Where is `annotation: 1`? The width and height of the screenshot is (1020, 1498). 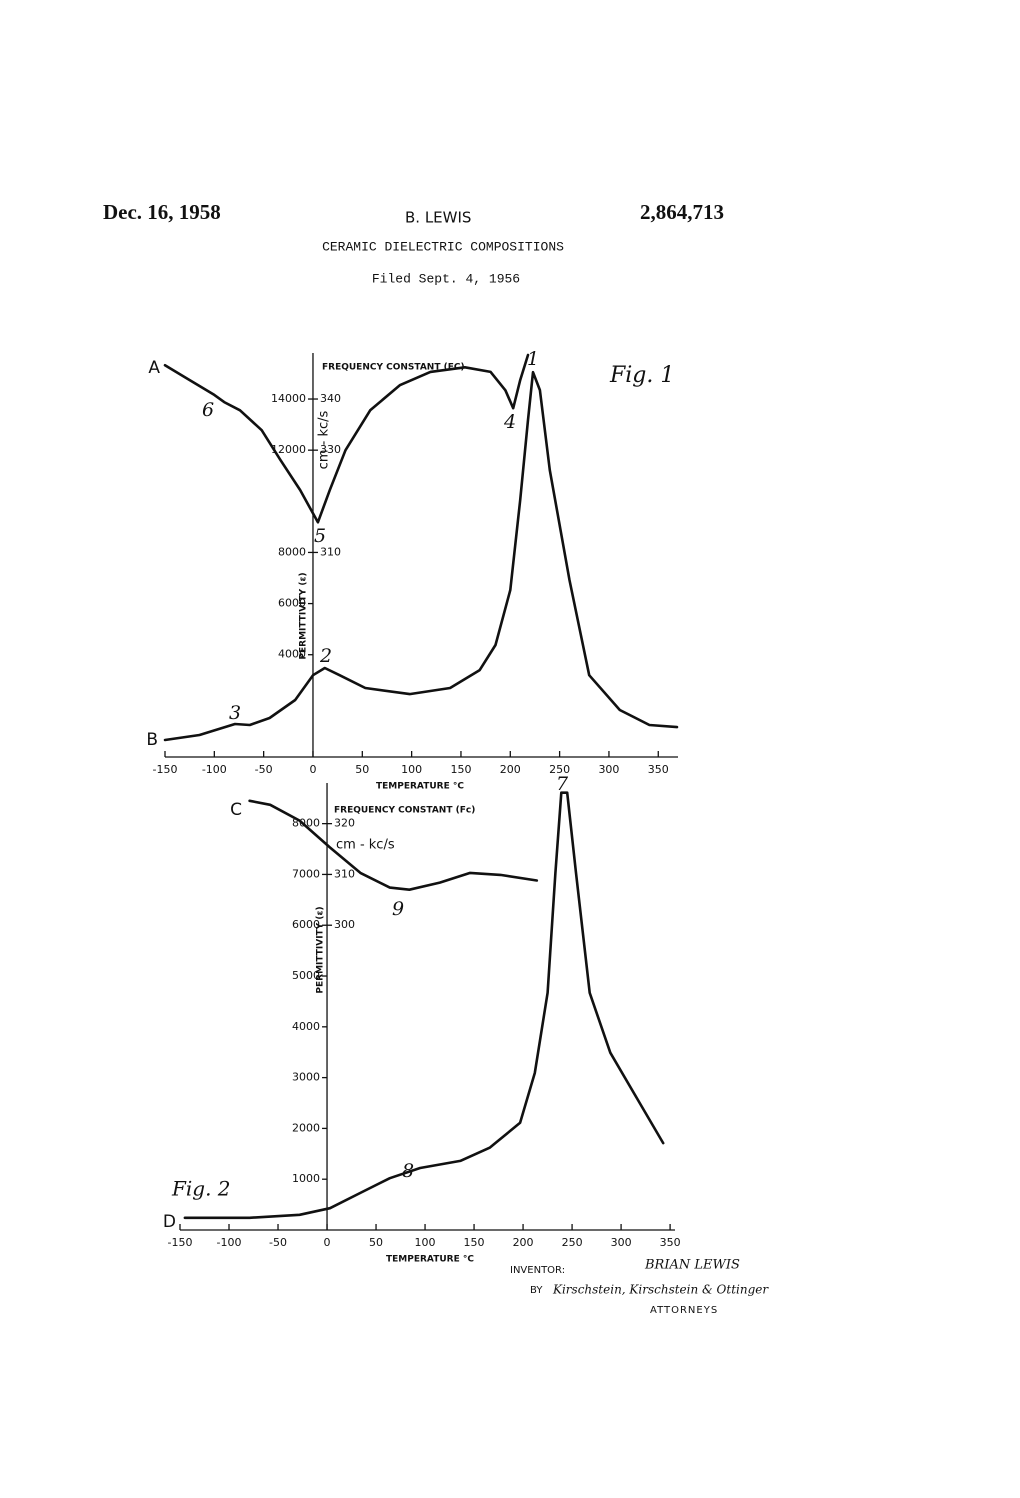
annotation: 1 is located at coordinates (533, 359).